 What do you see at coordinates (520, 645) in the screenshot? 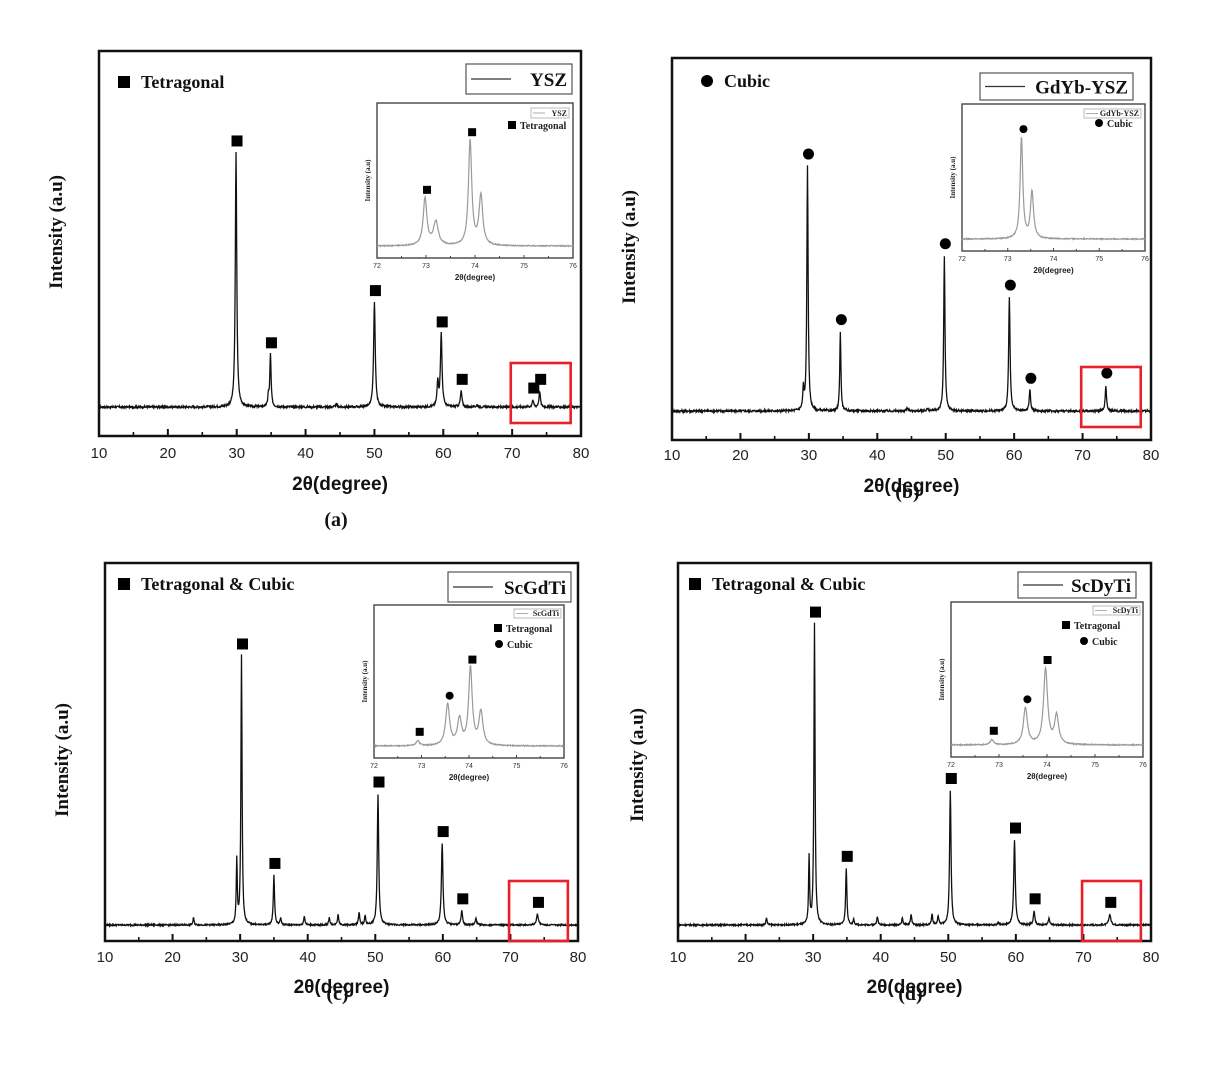
I see `inset-phase-legend-label: Cubic` at bounding box center [520, 645].